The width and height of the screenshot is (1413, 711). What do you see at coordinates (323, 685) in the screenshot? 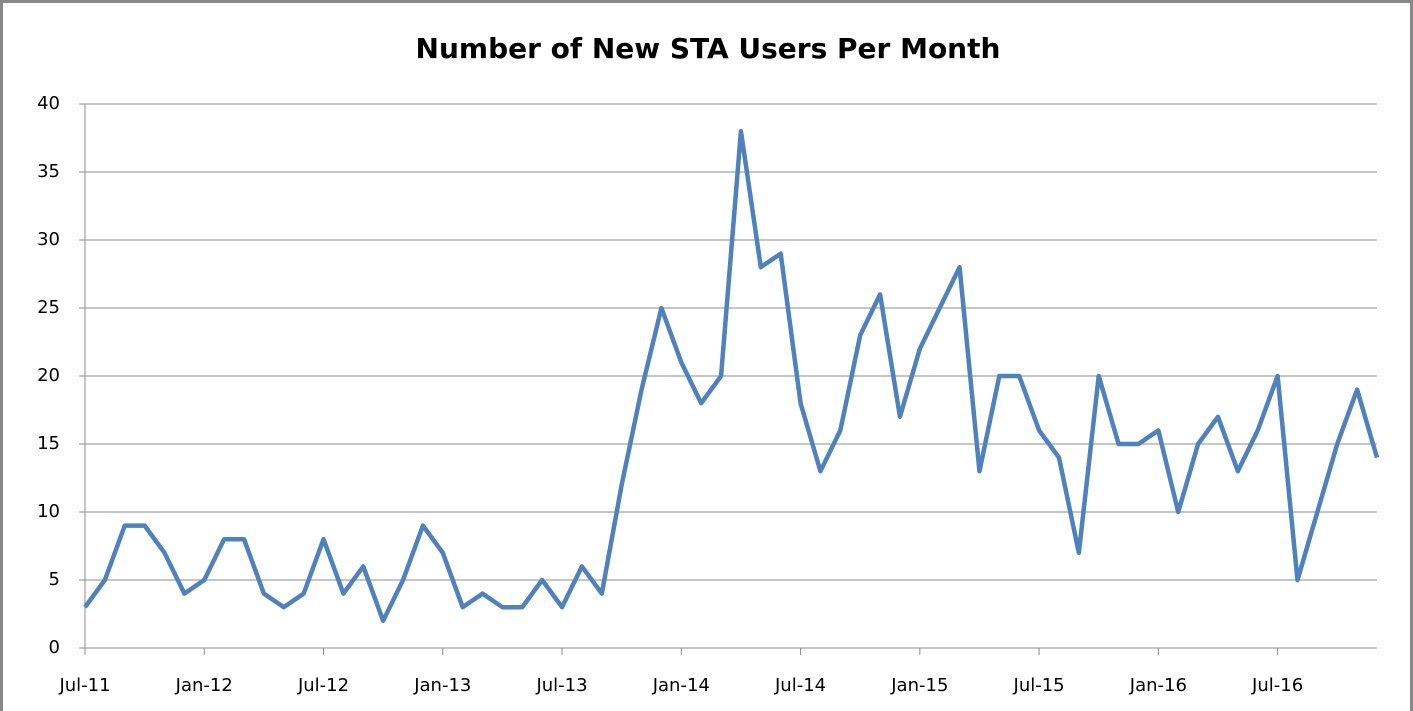
I see `x-tick-label: Jul-12` at bounding box center [323, 685].